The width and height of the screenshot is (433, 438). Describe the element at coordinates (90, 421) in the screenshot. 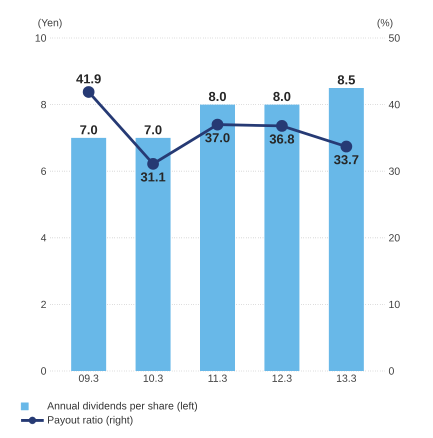

I see `legend-label: Payout ratio (right)` at that location.